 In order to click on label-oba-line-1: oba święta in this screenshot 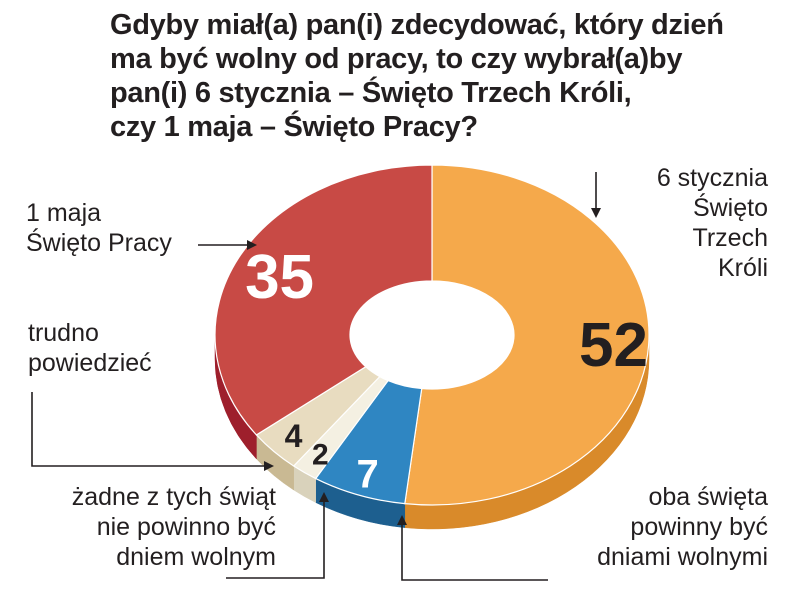, I will do `click(708, 497)`.